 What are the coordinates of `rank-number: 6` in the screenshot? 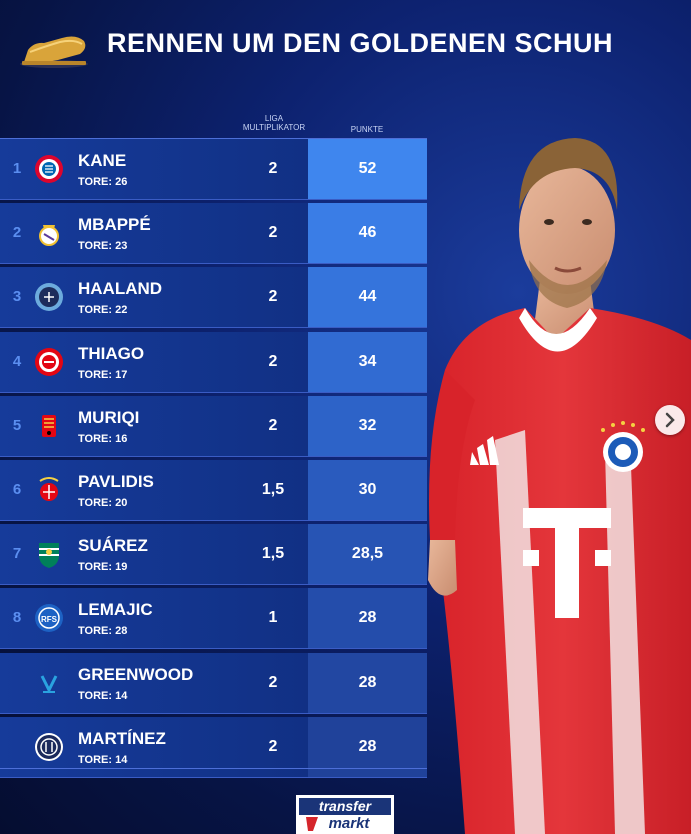 It's located at (17, 489).